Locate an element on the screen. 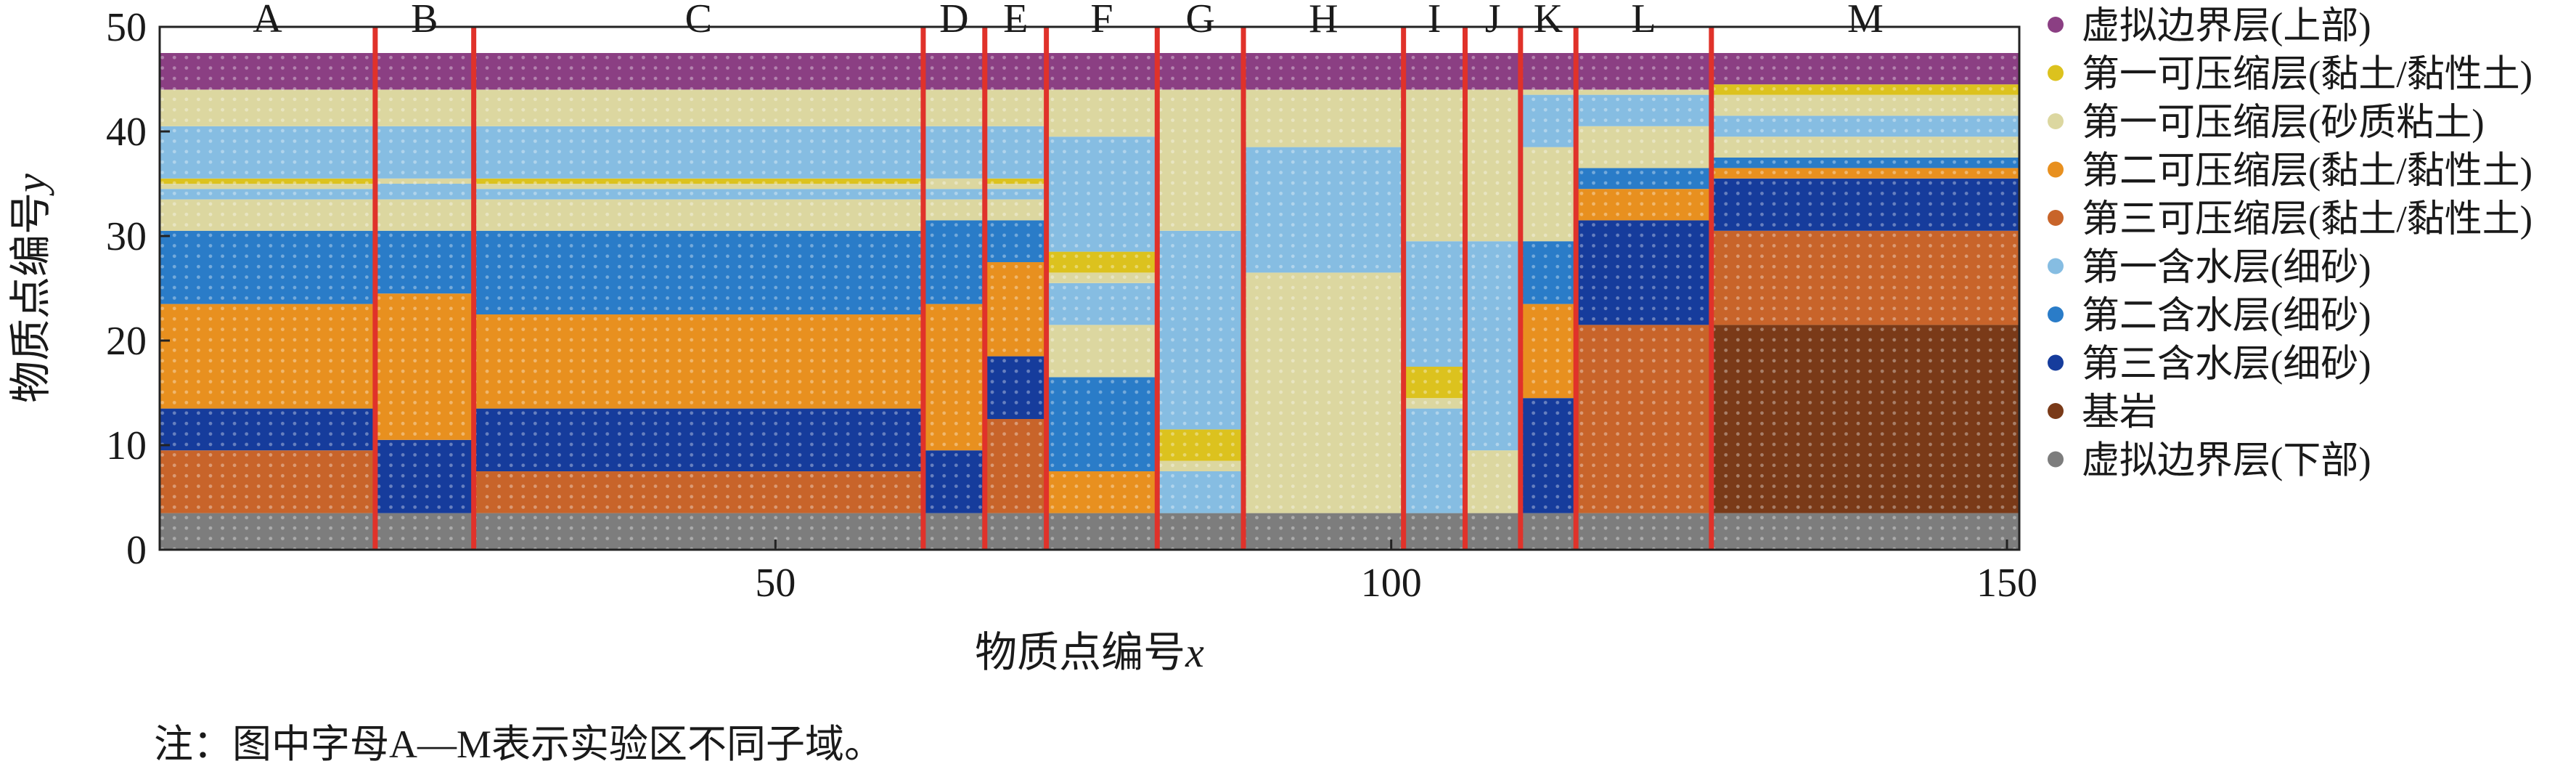 The width and height of the screenshot is (2576, 777). legend-item: 第一含水层(细砂) is located at coordinates (2209, 268).